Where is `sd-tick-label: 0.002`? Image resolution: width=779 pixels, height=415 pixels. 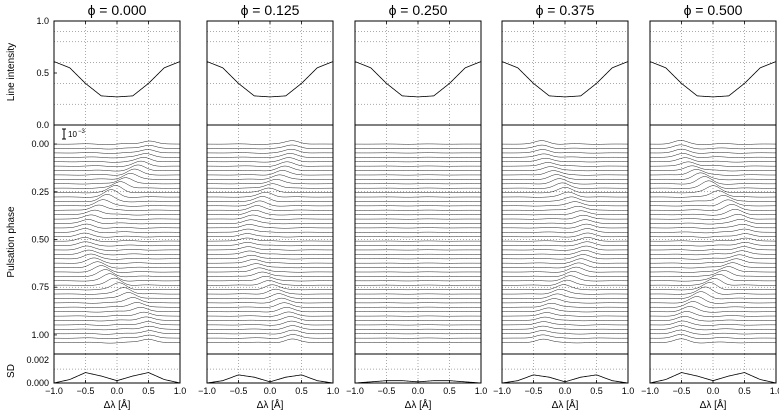 sd-tick-label: 0.002 is located at coordinates (37, 360).